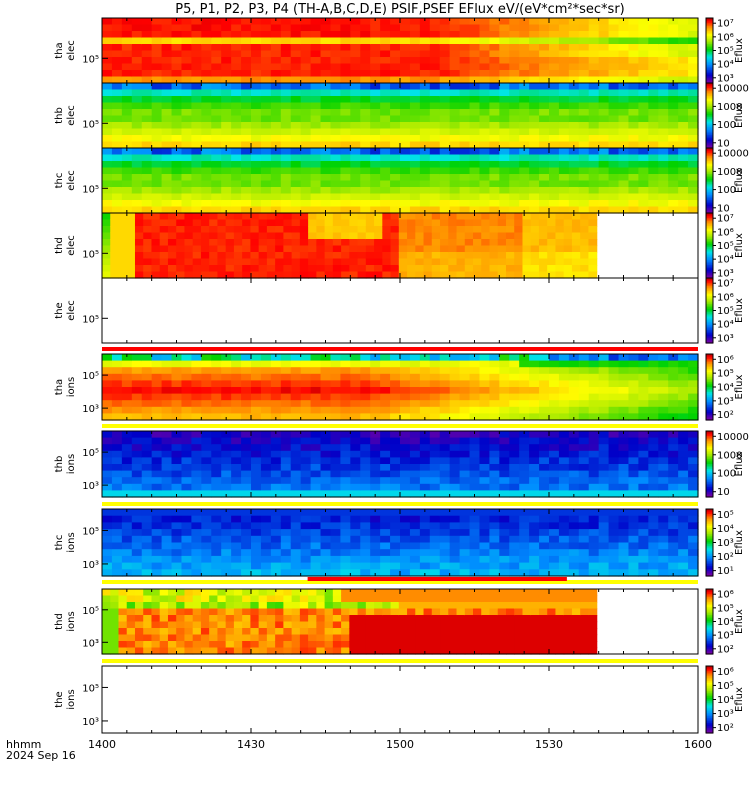 The image size is (750, 800). I want to click on colorbar-tick-label: 10⁵, so click(725, 51).